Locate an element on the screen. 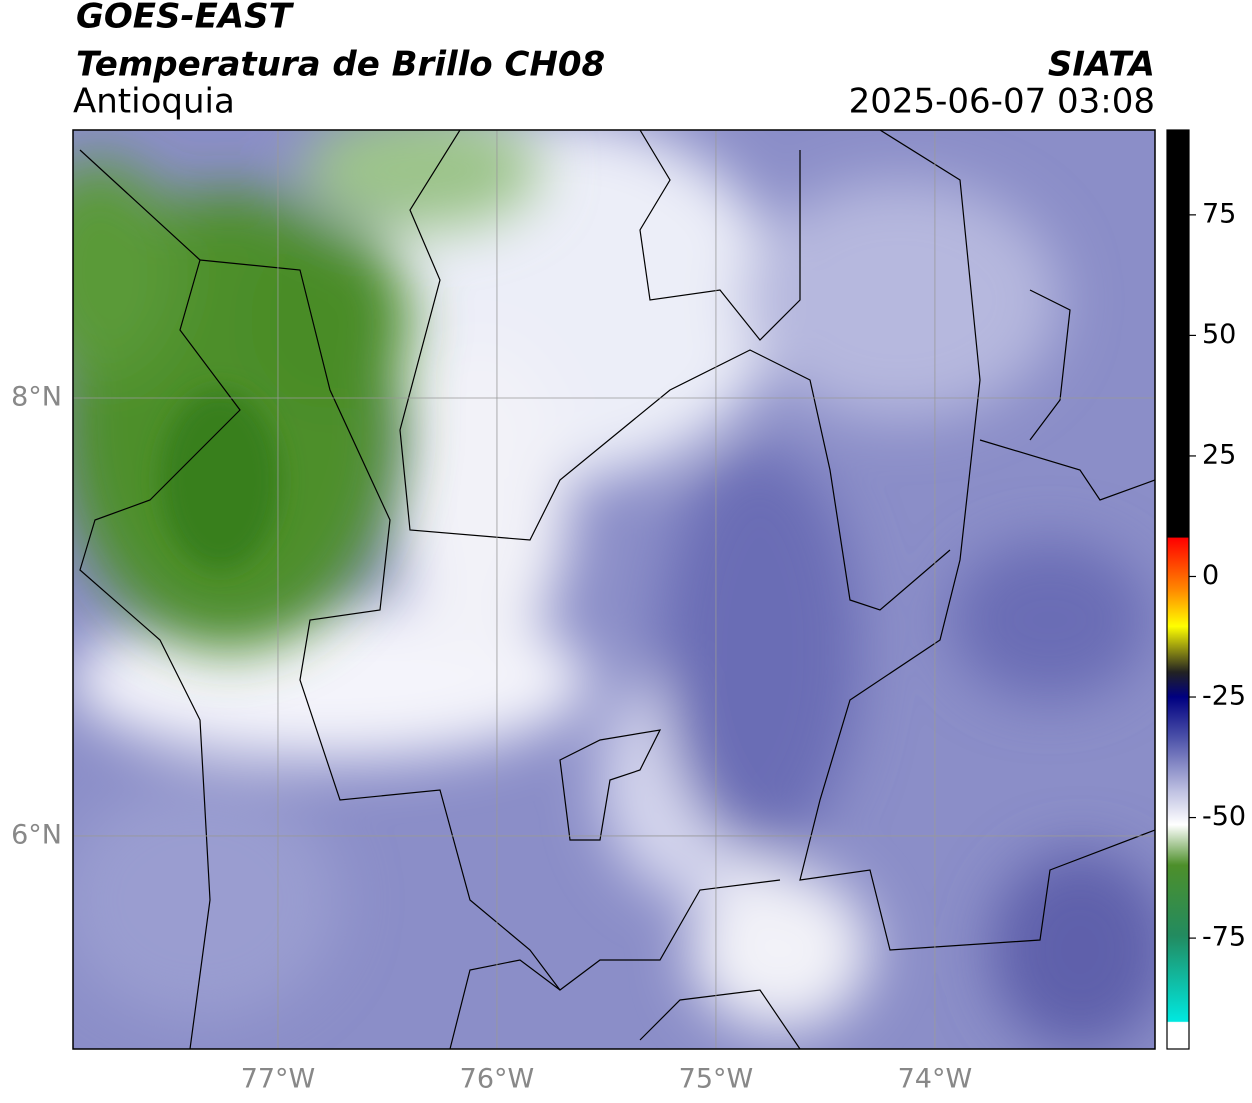 The image size is (1252, 1103). colorbar-tick-label: 50 is located at coordinates (1219, 334).